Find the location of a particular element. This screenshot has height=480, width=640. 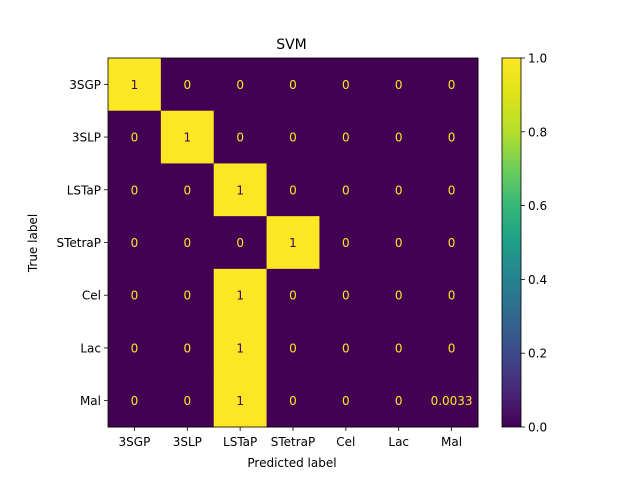

colorbar-tick-label: 0.4 is located at coordinates (537, 280).